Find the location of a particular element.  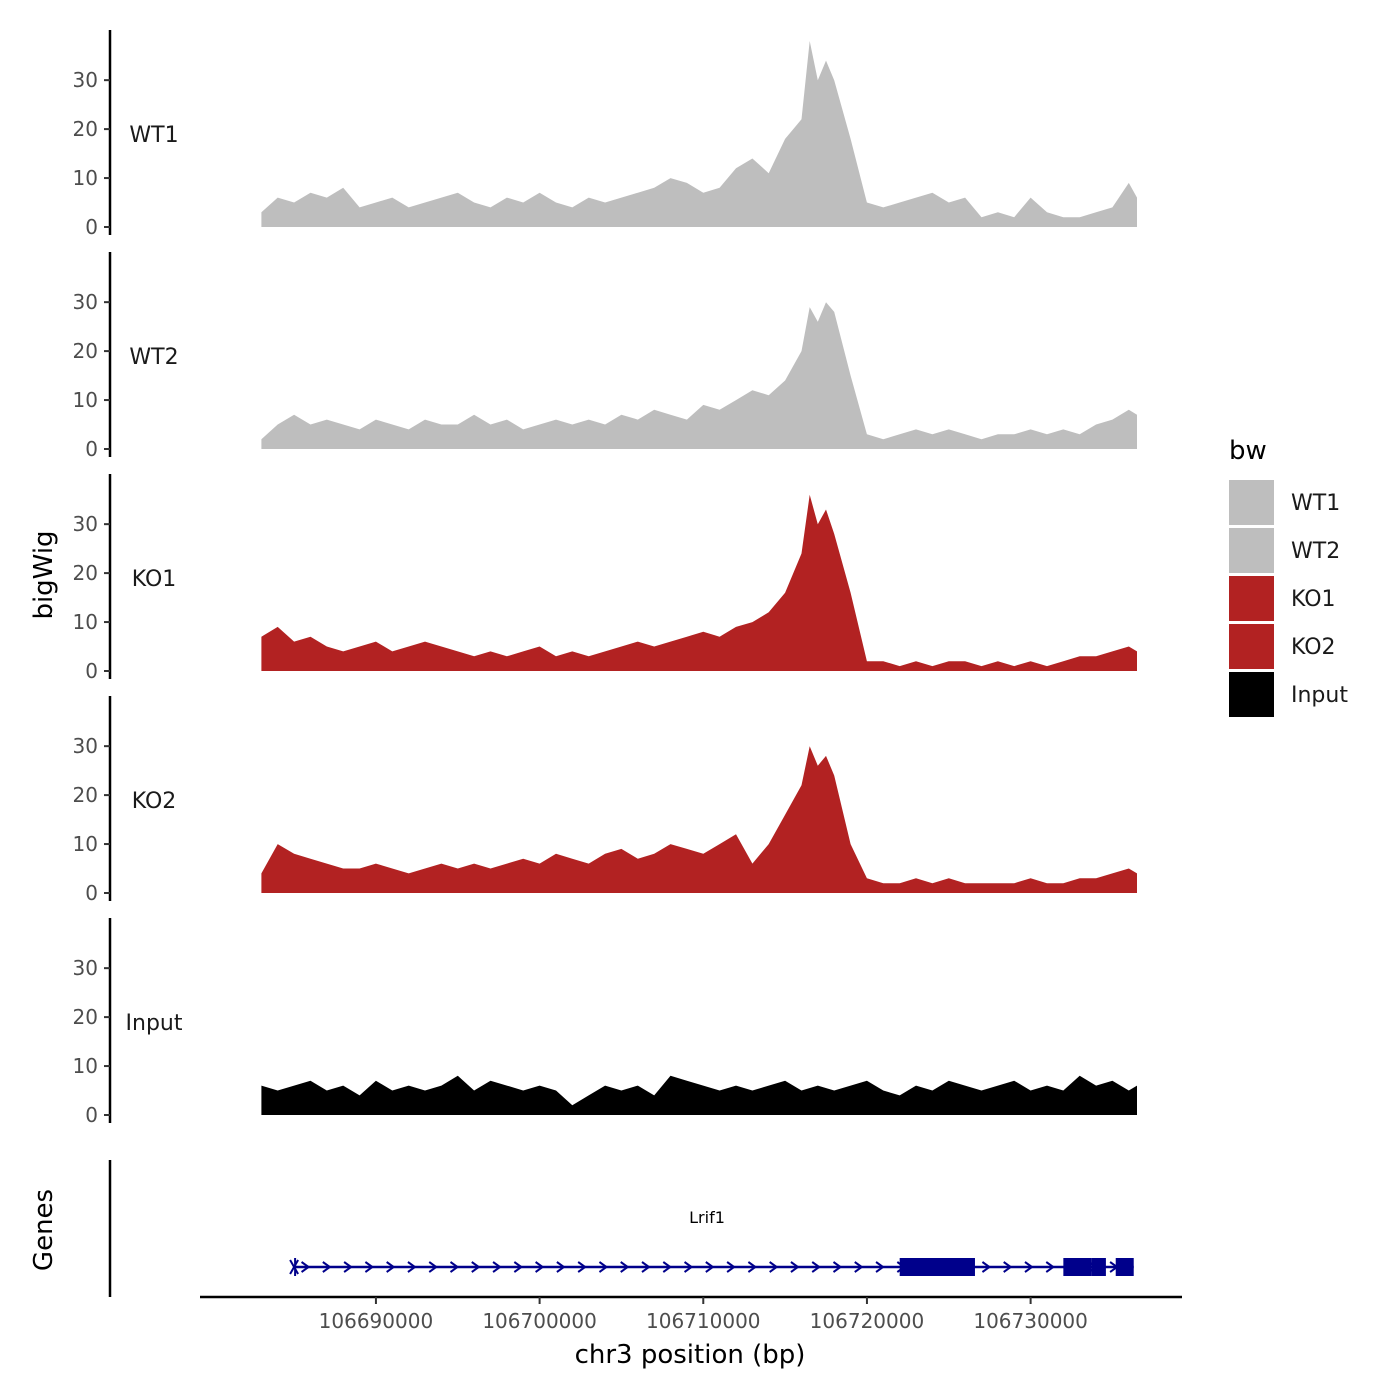

track-ko1: 0 10 20 30 KO1 is located at coordinates (605, 578).